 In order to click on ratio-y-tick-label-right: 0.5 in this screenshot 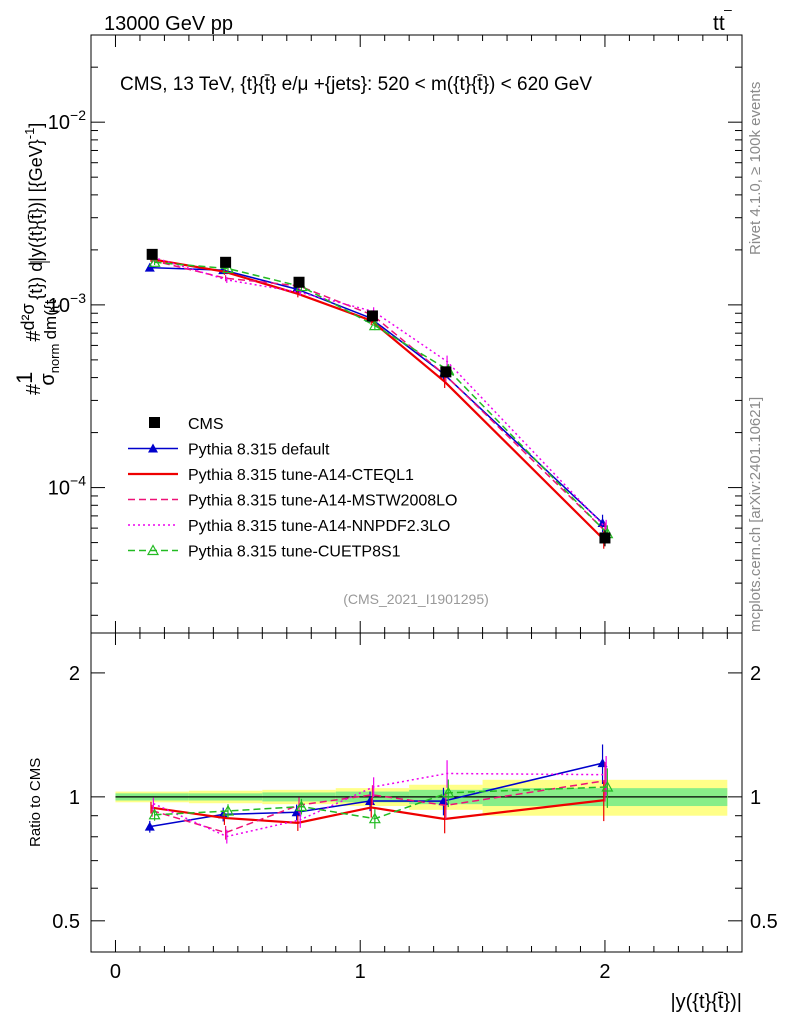, I will do `click(764, 922)`.